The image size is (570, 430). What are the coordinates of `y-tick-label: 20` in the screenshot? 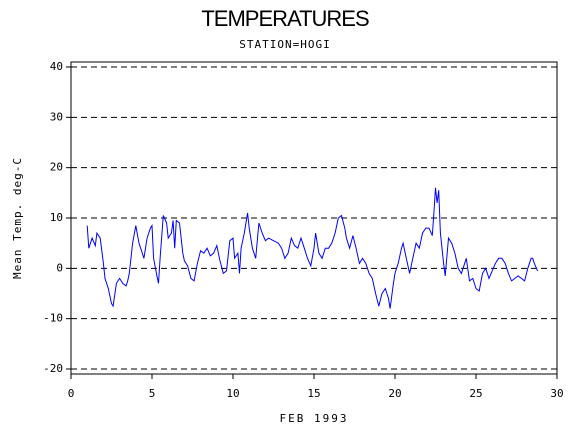 It's located at (56, 167).